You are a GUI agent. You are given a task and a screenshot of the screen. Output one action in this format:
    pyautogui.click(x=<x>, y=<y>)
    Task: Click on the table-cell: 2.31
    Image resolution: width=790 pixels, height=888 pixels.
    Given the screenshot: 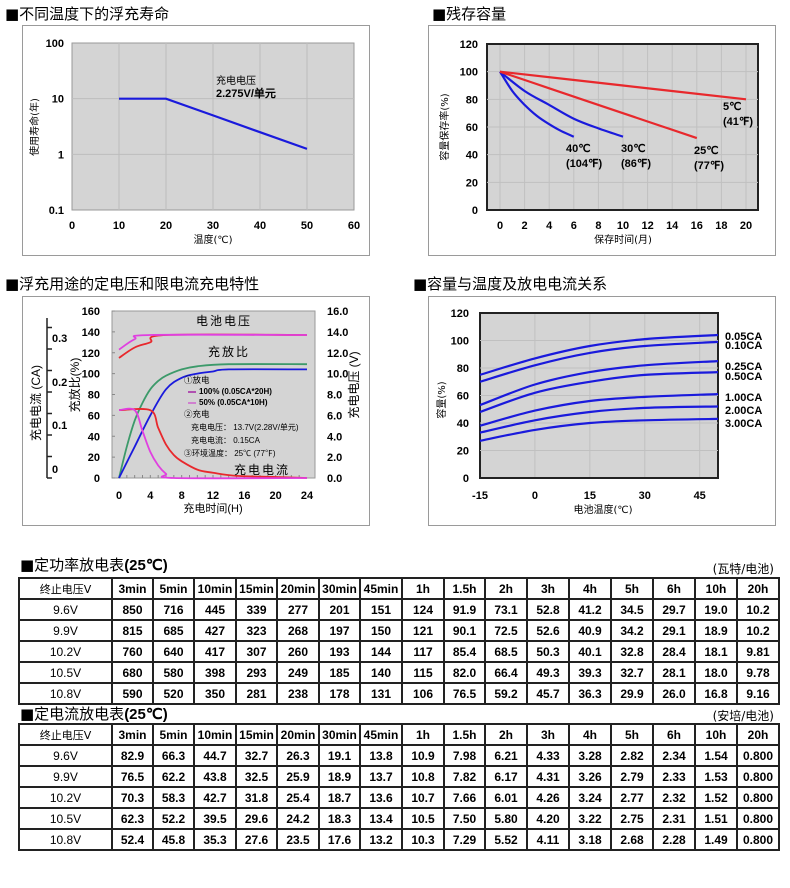 What is the action you would take?
    pyautogui.click(x=674, y=818)
    